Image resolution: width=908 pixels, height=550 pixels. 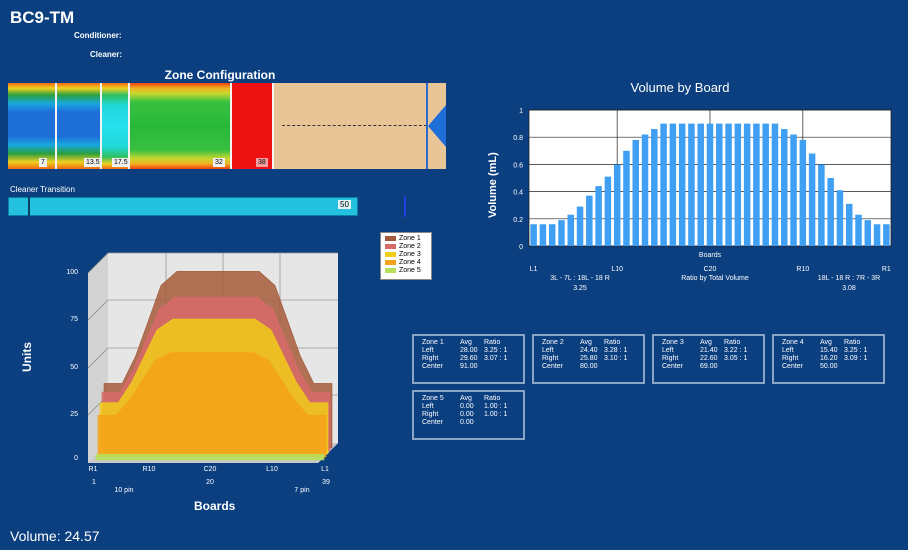 What do you see at coordinates (403, 263) in the screenshot?
I see `legend-item: Zone 4` at bounding box center [403, 263].